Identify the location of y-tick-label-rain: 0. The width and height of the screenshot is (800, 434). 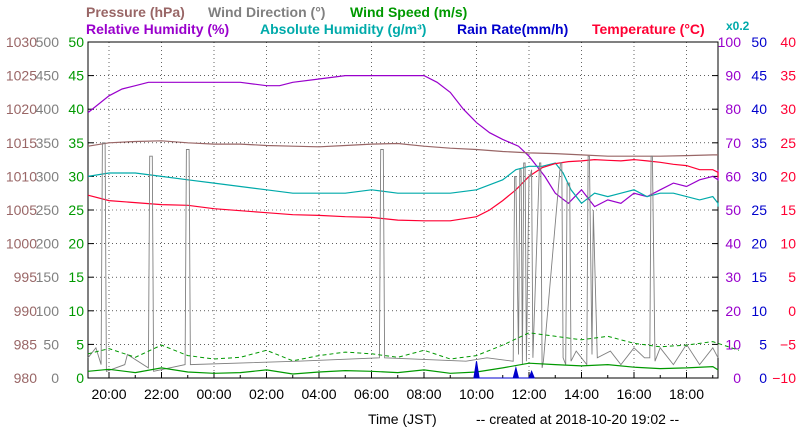
(763, 378).